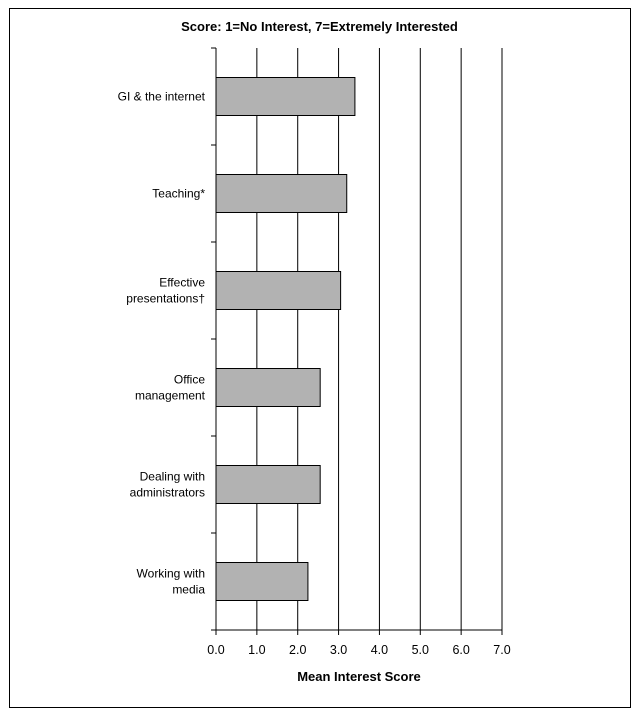 This screenshot has height=708, width=639. I want to click on category-label: media, so click(188, 590).